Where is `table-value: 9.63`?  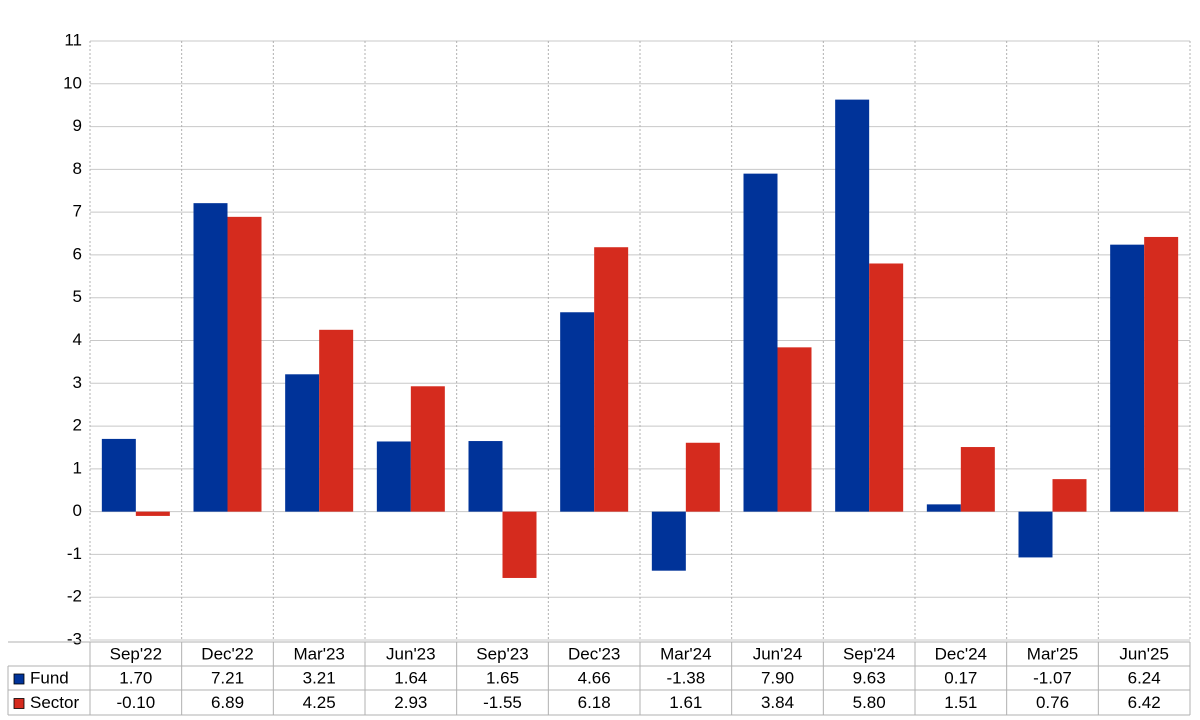 table-value: 9.63 is located at coordinates (869, 677).